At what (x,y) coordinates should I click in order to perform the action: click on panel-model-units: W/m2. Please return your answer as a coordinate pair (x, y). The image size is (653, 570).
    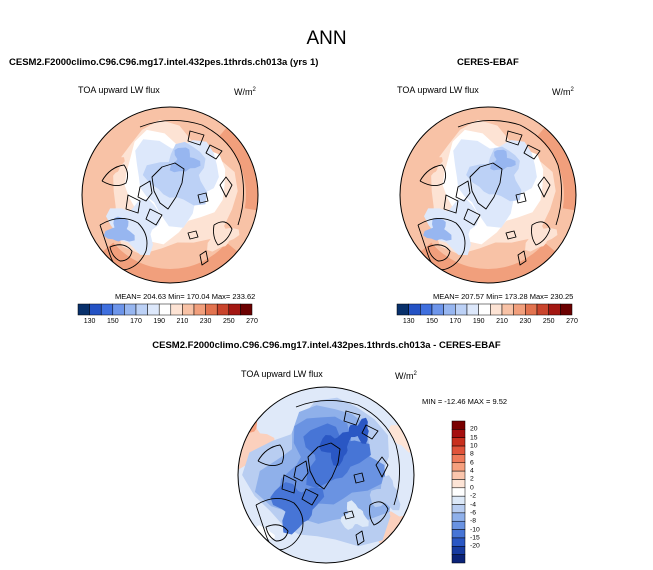
    Looking at the image, I should click on (245, 92).